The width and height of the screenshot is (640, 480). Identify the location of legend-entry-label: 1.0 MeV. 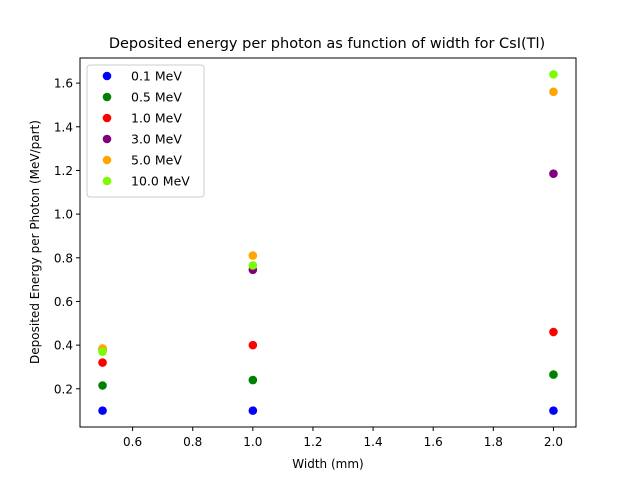
(156, 118).